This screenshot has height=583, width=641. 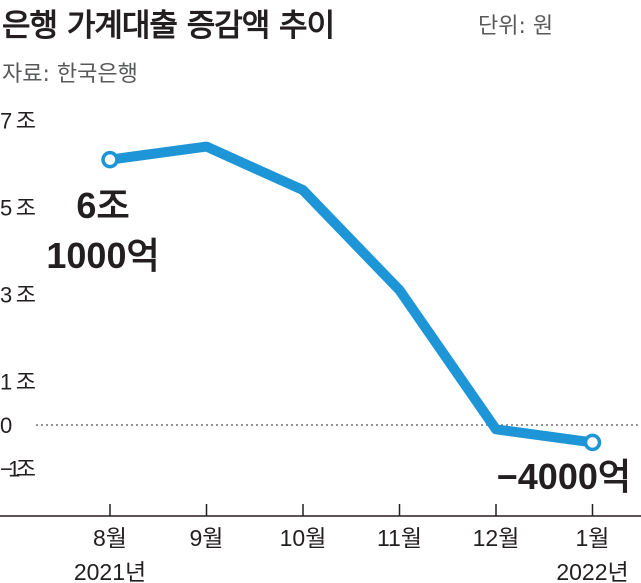 I want to click on year-label: 2022년, so click(x=592, y=571).